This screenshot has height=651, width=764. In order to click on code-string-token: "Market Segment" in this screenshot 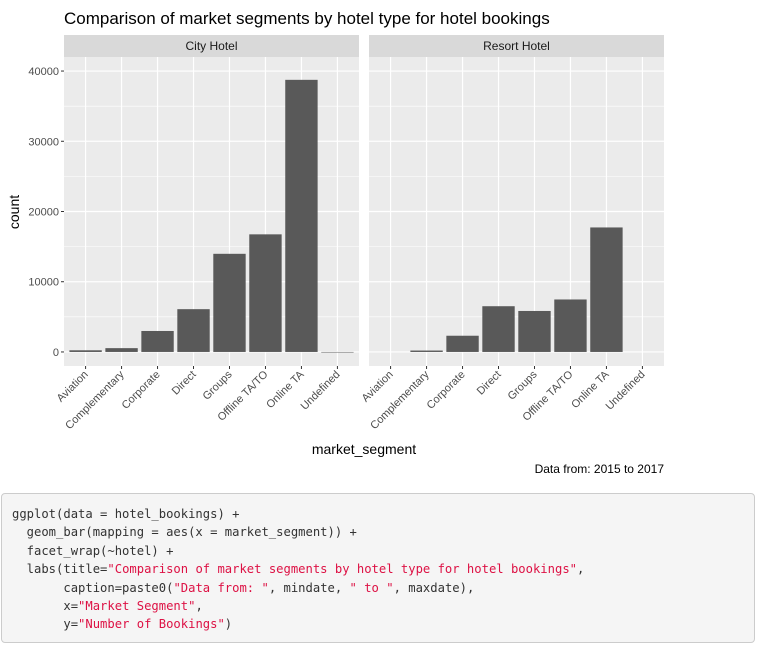, I will do `click(137, 606)`.